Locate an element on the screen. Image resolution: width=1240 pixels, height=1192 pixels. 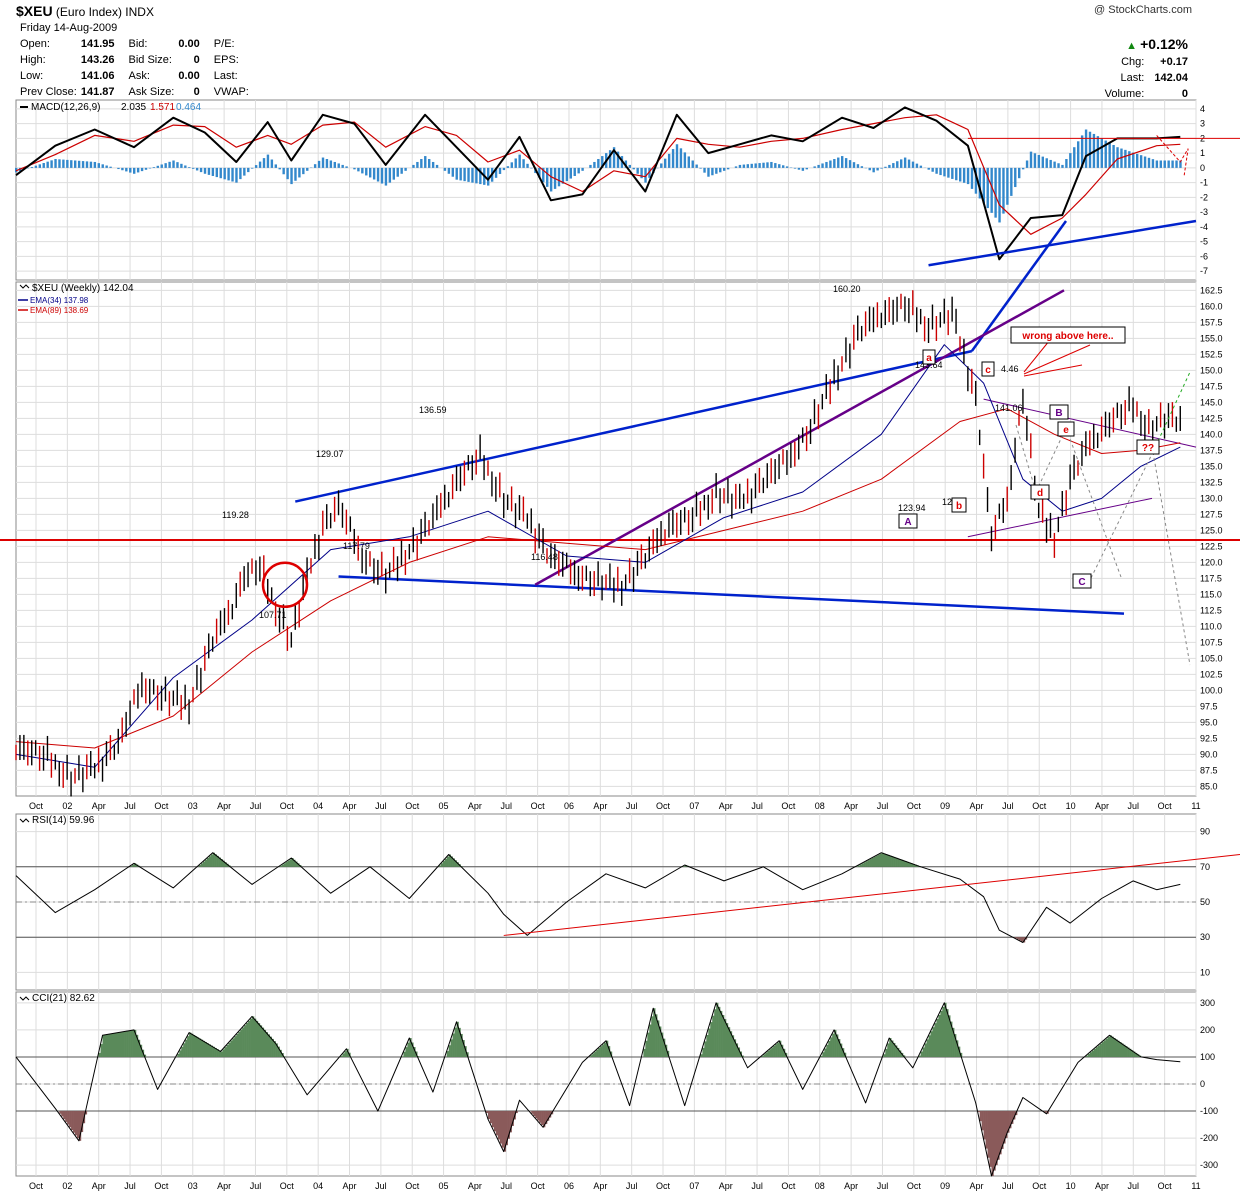
y-tick-label: -5 is located at coordinates (1204, 242).